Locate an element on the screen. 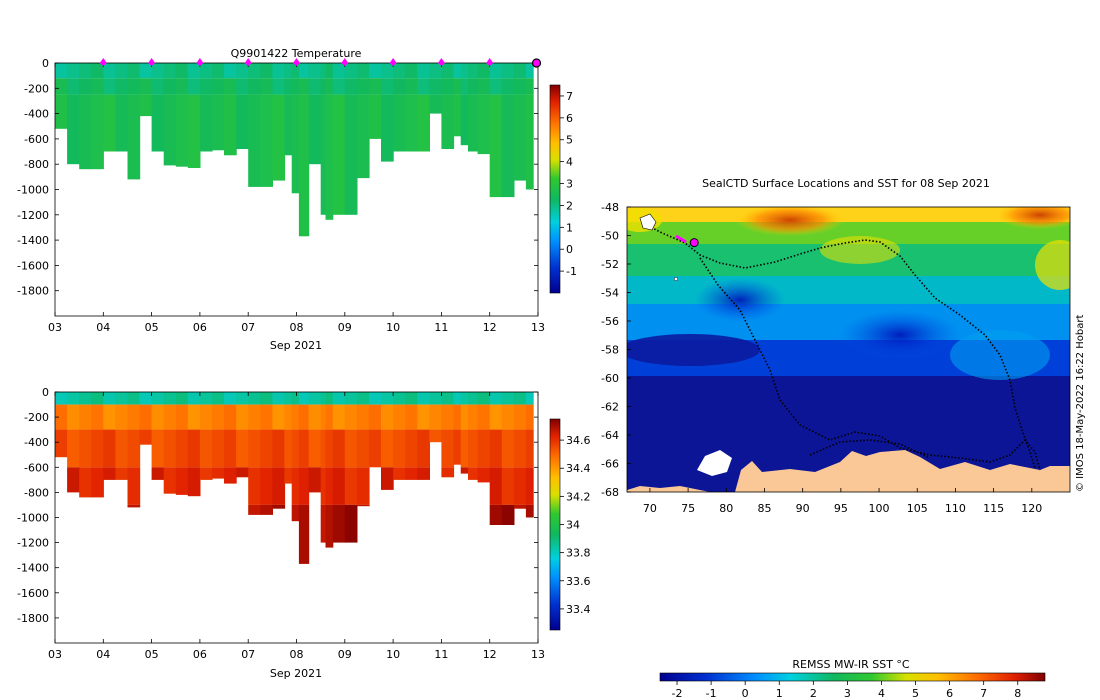  colorbar-tick-label: 6 is located at coordinates (569, 118).